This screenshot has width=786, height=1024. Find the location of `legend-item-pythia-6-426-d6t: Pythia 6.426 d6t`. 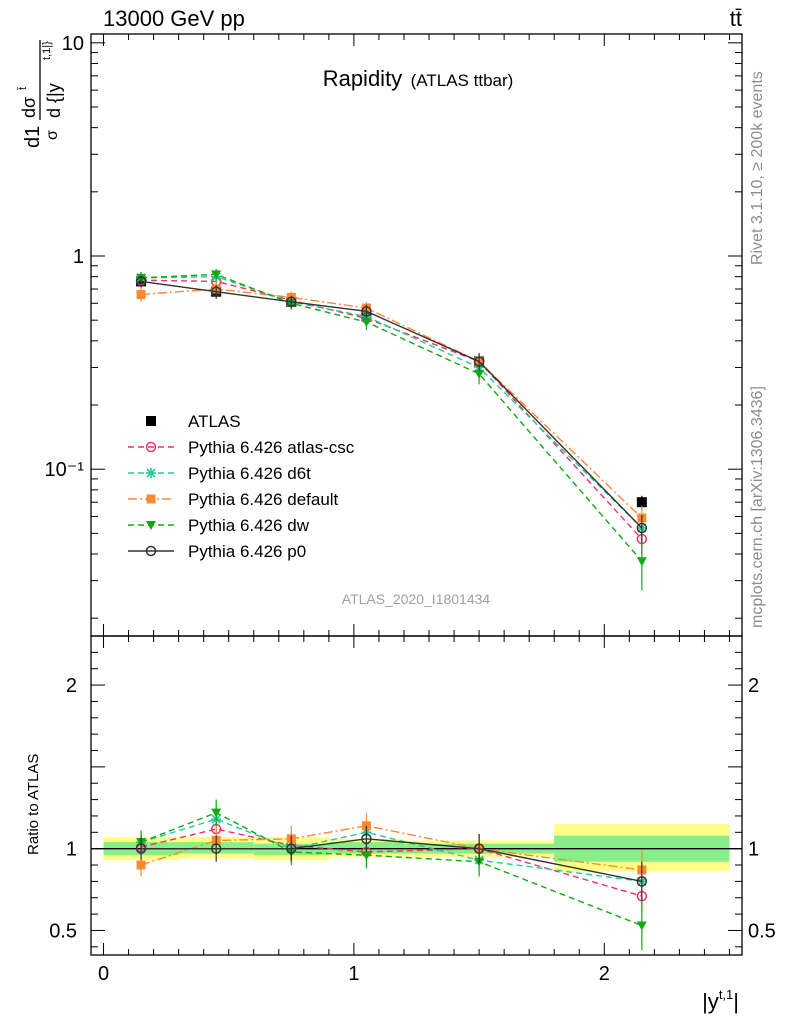

legend-item-pythia-6-426-d6t: Pythia 6.426 d6t is located at coordinates (219, 473).